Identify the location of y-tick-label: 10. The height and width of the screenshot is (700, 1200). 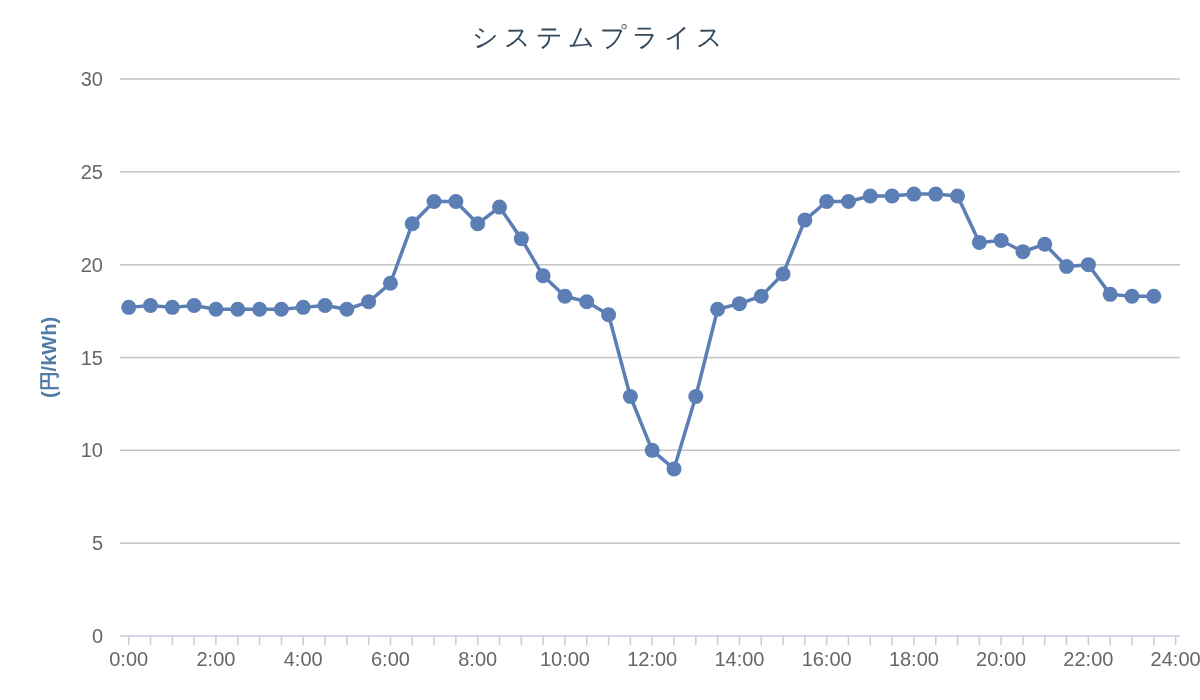
(91, 450).